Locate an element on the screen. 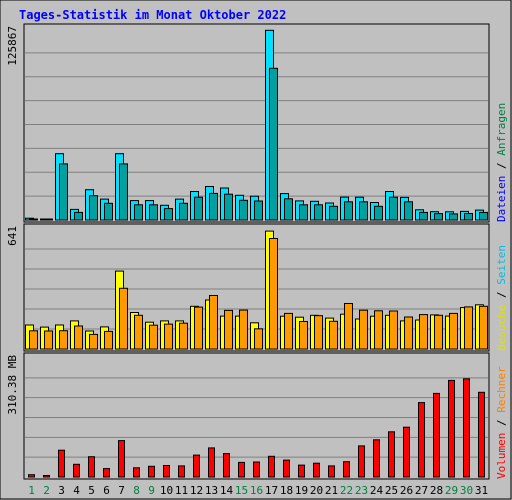 The height and width of the screenshot is (500, 512). x-tick-label: 28 is located at coordinates (436, 490).